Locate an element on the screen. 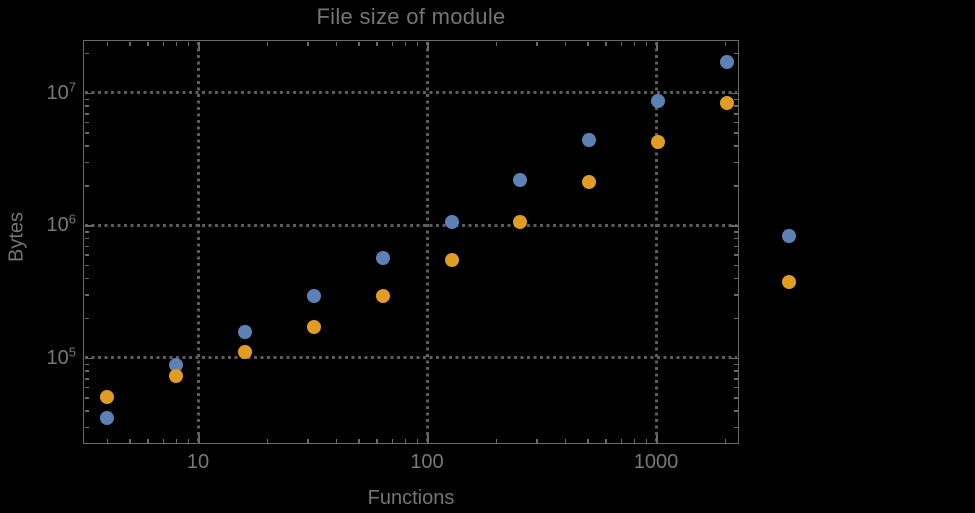 The image size is (975, 513). x-tick-label-1000: 1000 is located at coordinates (656, 462).